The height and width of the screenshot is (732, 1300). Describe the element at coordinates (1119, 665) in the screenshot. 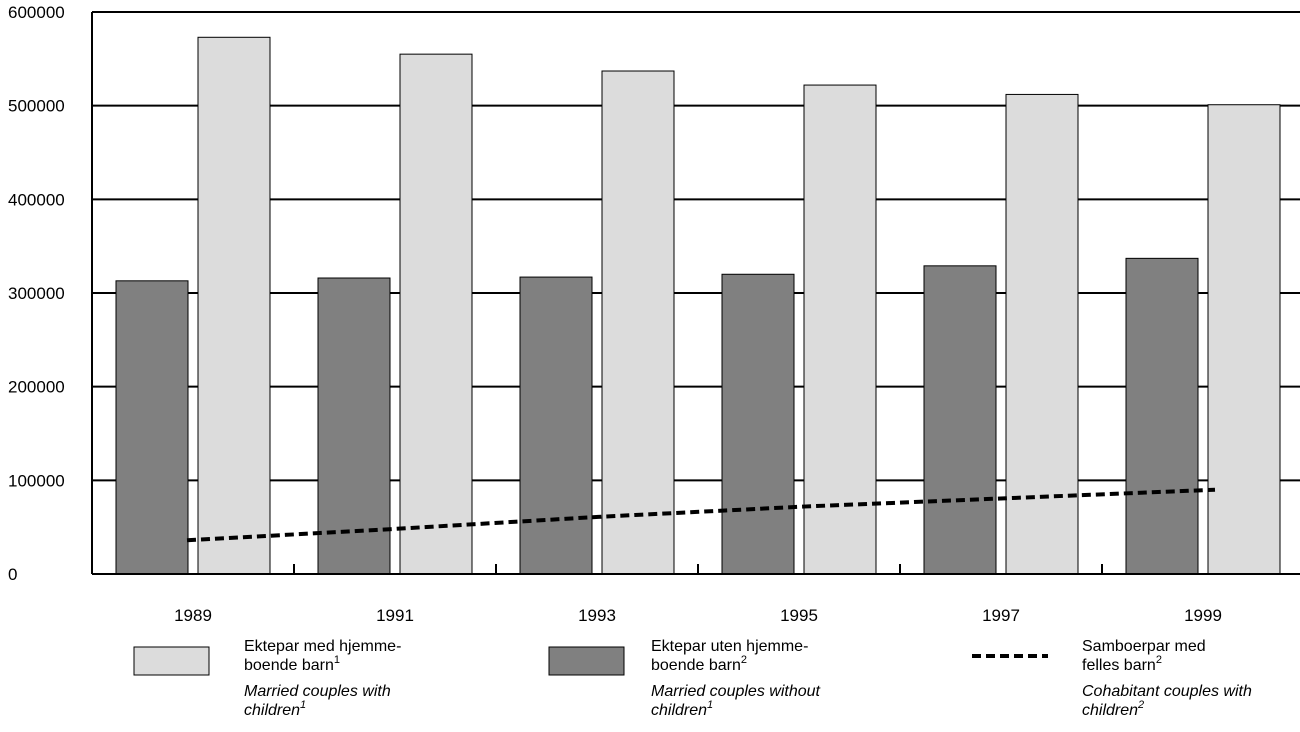

I see `legend-text-part: felles barn` at that location.